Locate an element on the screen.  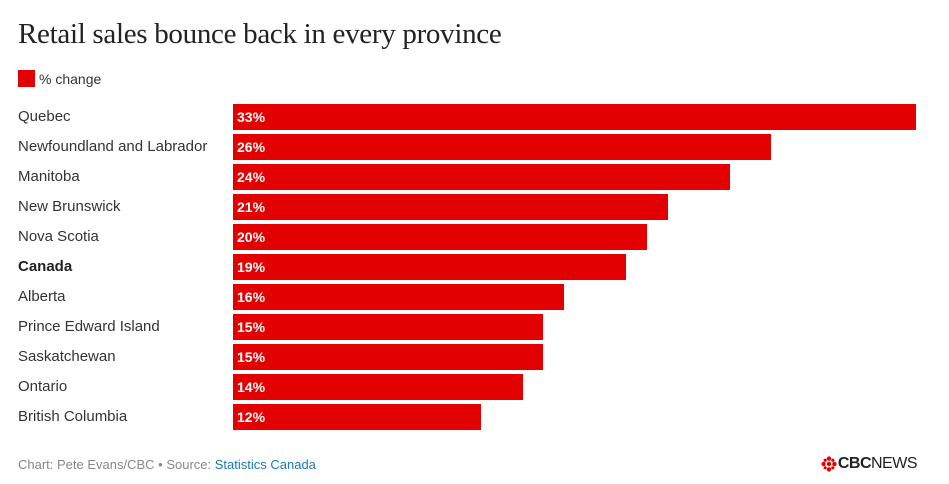
bar-value-label: 26% is located at coordinates (251, 147).